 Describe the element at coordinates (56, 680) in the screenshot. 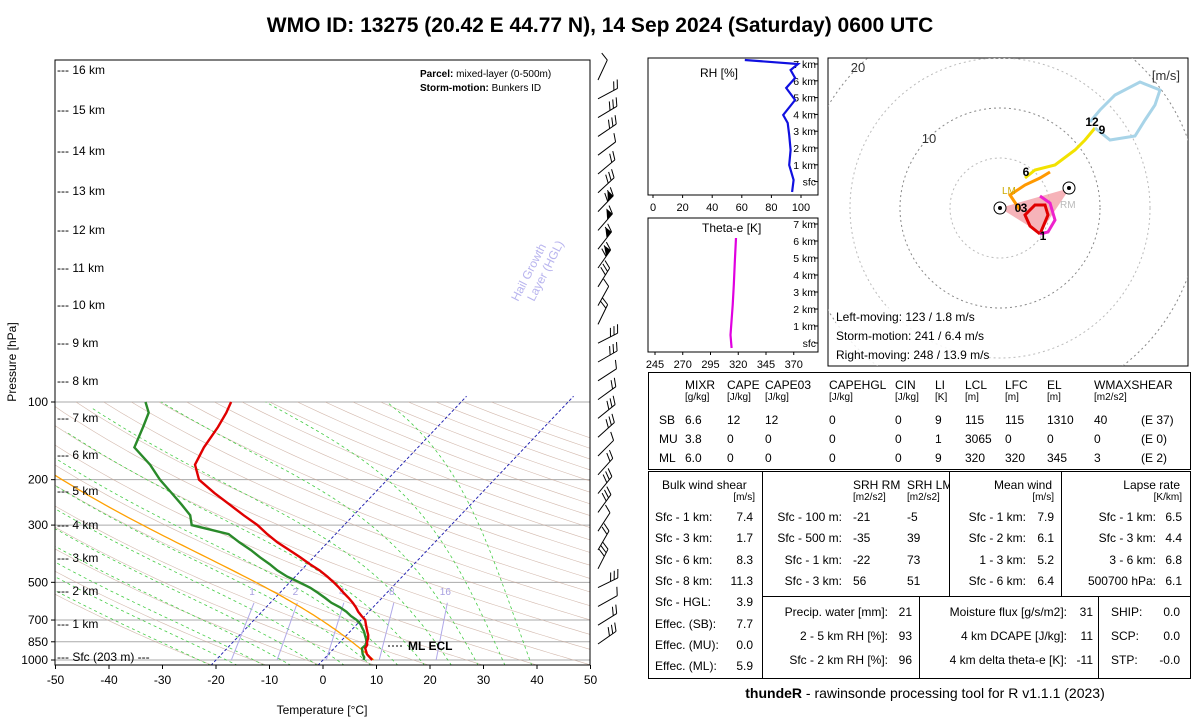

I see `temperature-tick-label: -50` at that location.